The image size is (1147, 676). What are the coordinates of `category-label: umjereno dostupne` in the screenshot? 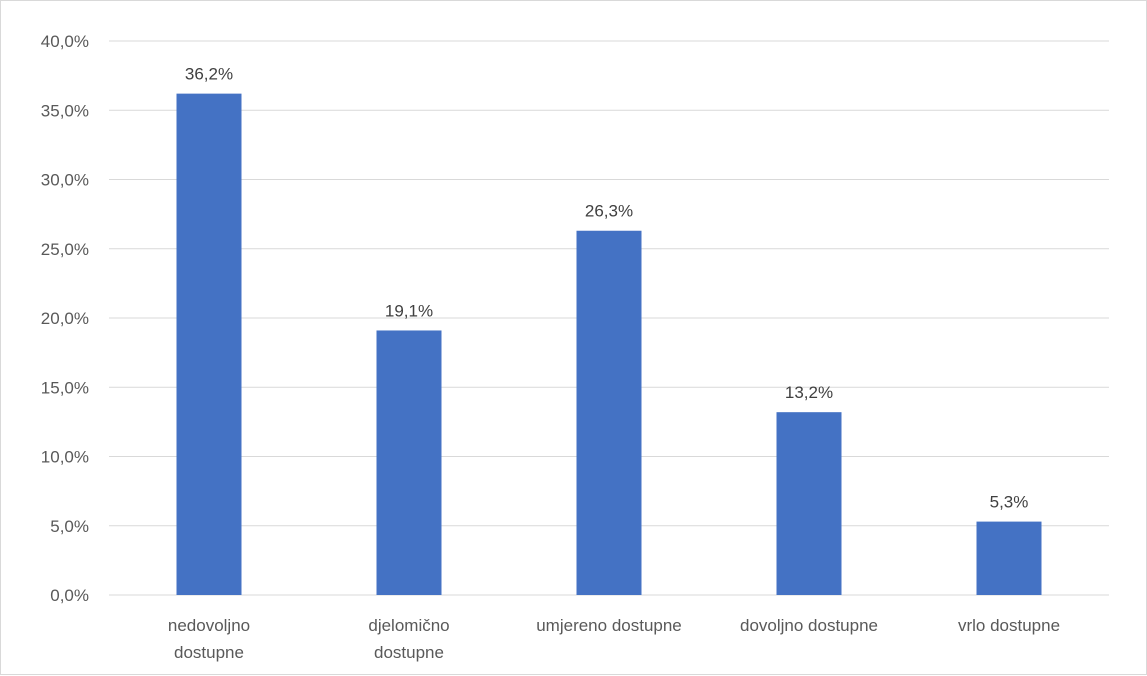 It's located at (609, 625).